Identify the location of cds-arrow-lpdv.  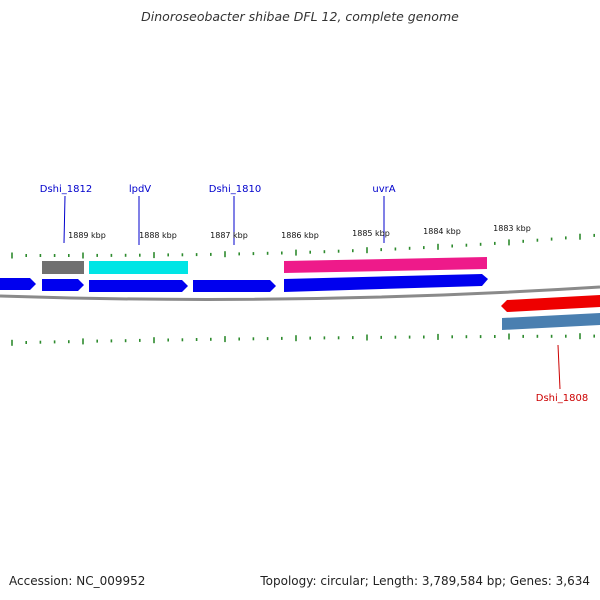
(138, 286).